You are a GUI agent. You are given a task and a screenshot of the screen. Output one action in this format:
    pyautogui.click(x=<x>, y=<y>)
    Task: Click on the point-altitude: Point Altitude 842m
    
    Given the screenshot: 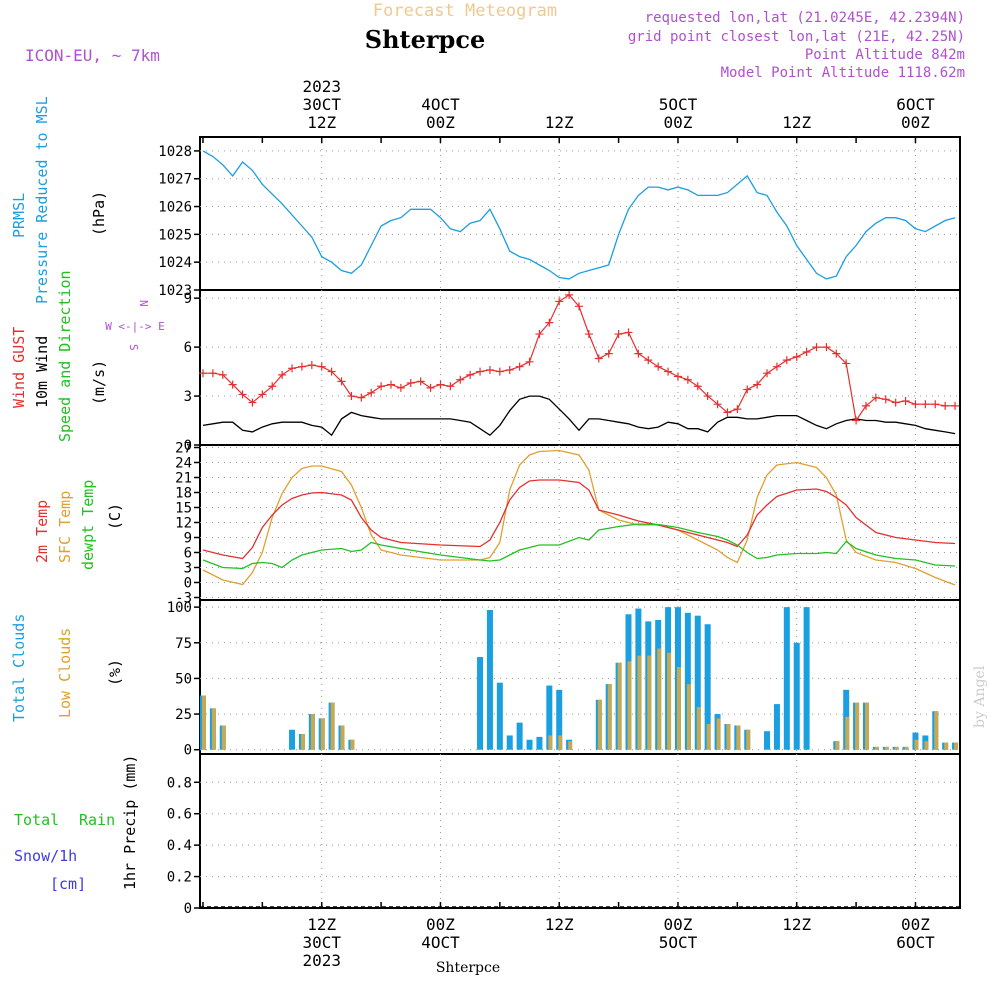 What is the action you would take?
    pyautogui.click(x=885, y=55)
    